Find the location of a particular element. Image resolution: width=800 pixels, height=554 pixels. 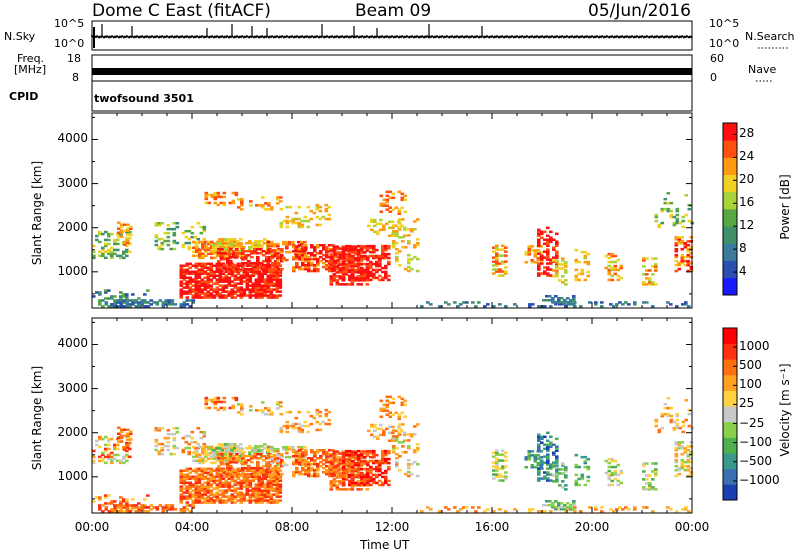

x-axis-title: Time UT is located at coordinates (385, 545).